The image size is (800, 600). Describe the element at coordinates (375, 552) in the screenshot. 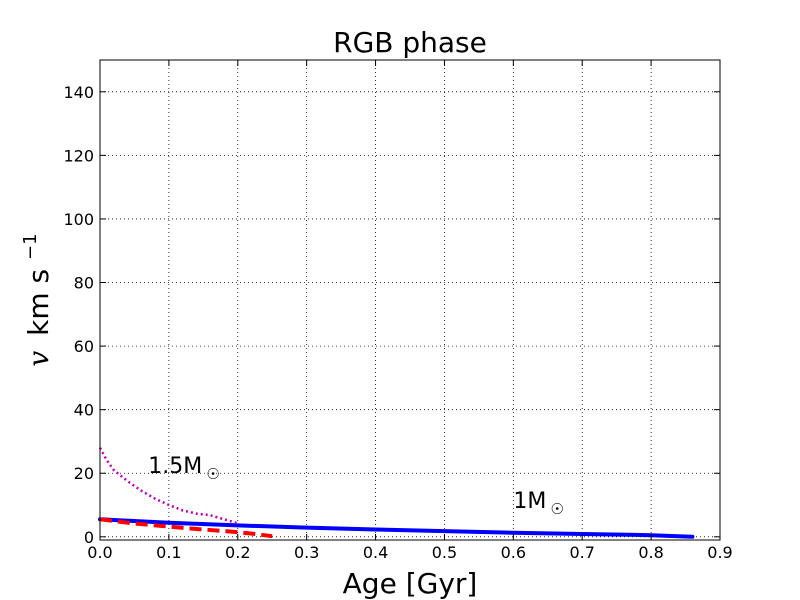

I see `x-tick-label: 0.4` at that location.